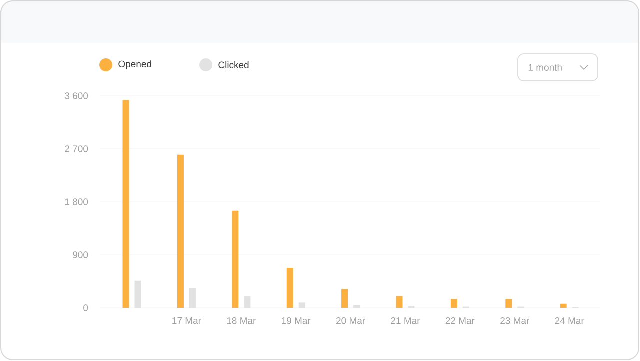  I want to click on x-tick-label: 19 Mar, so click(296, 321).